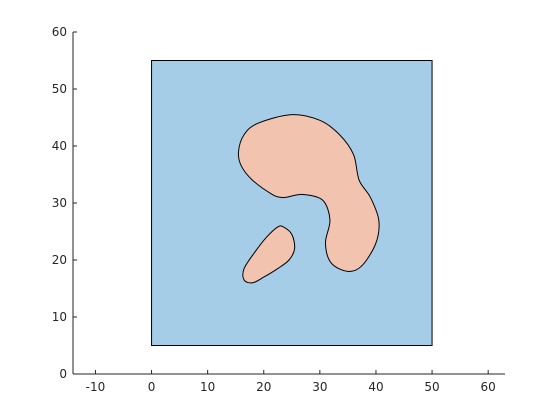  What do you see at coordinates (263, 387) in the screenshot?
I see `x-tick-label: 20` at bounding box center [263, 387].